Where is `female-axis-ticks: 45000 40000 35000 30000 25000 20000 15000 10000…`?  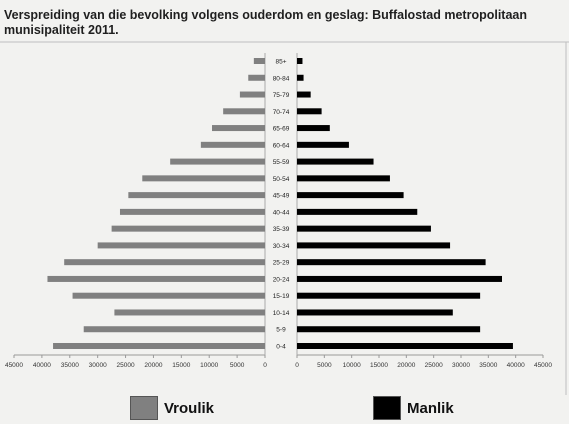 female-axis-ticks: 45000 40000 35000 30000 25000 20000 15000 10000… is located at coordinates (136, 362).